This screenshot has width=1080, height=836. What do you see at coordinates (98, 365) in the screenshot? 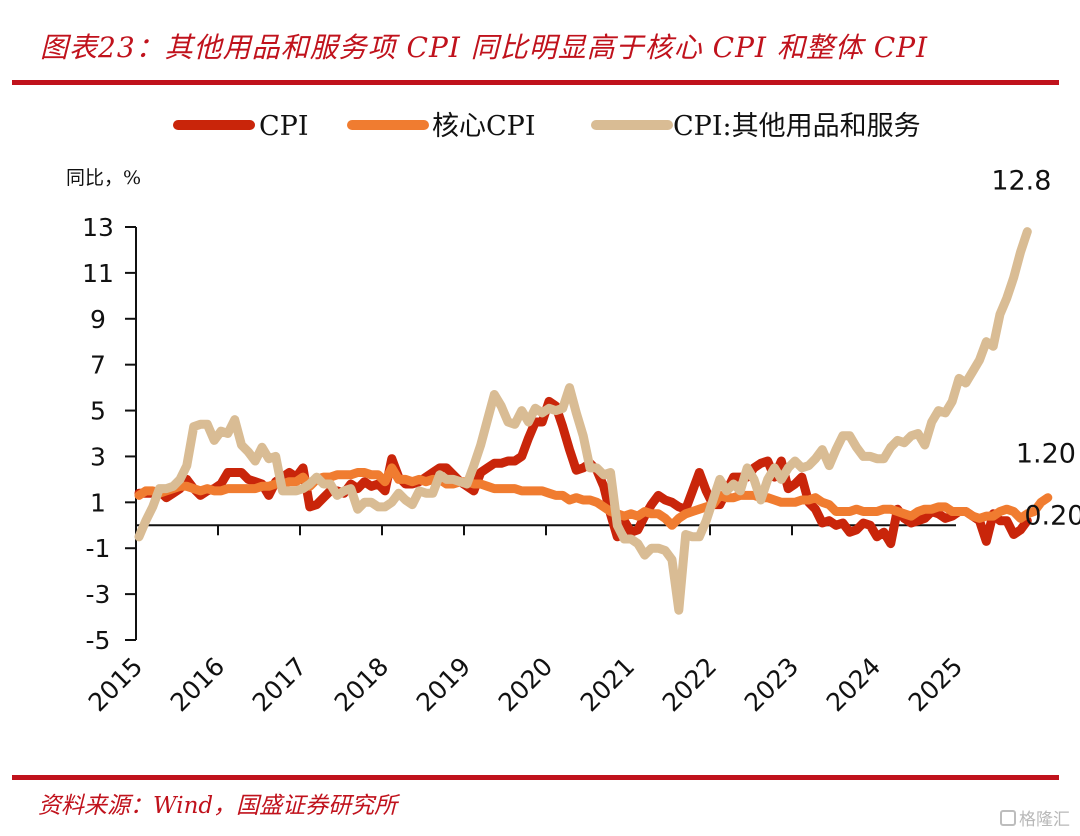
I see `y-tick-label: 7` at bounding box center [98, 365].